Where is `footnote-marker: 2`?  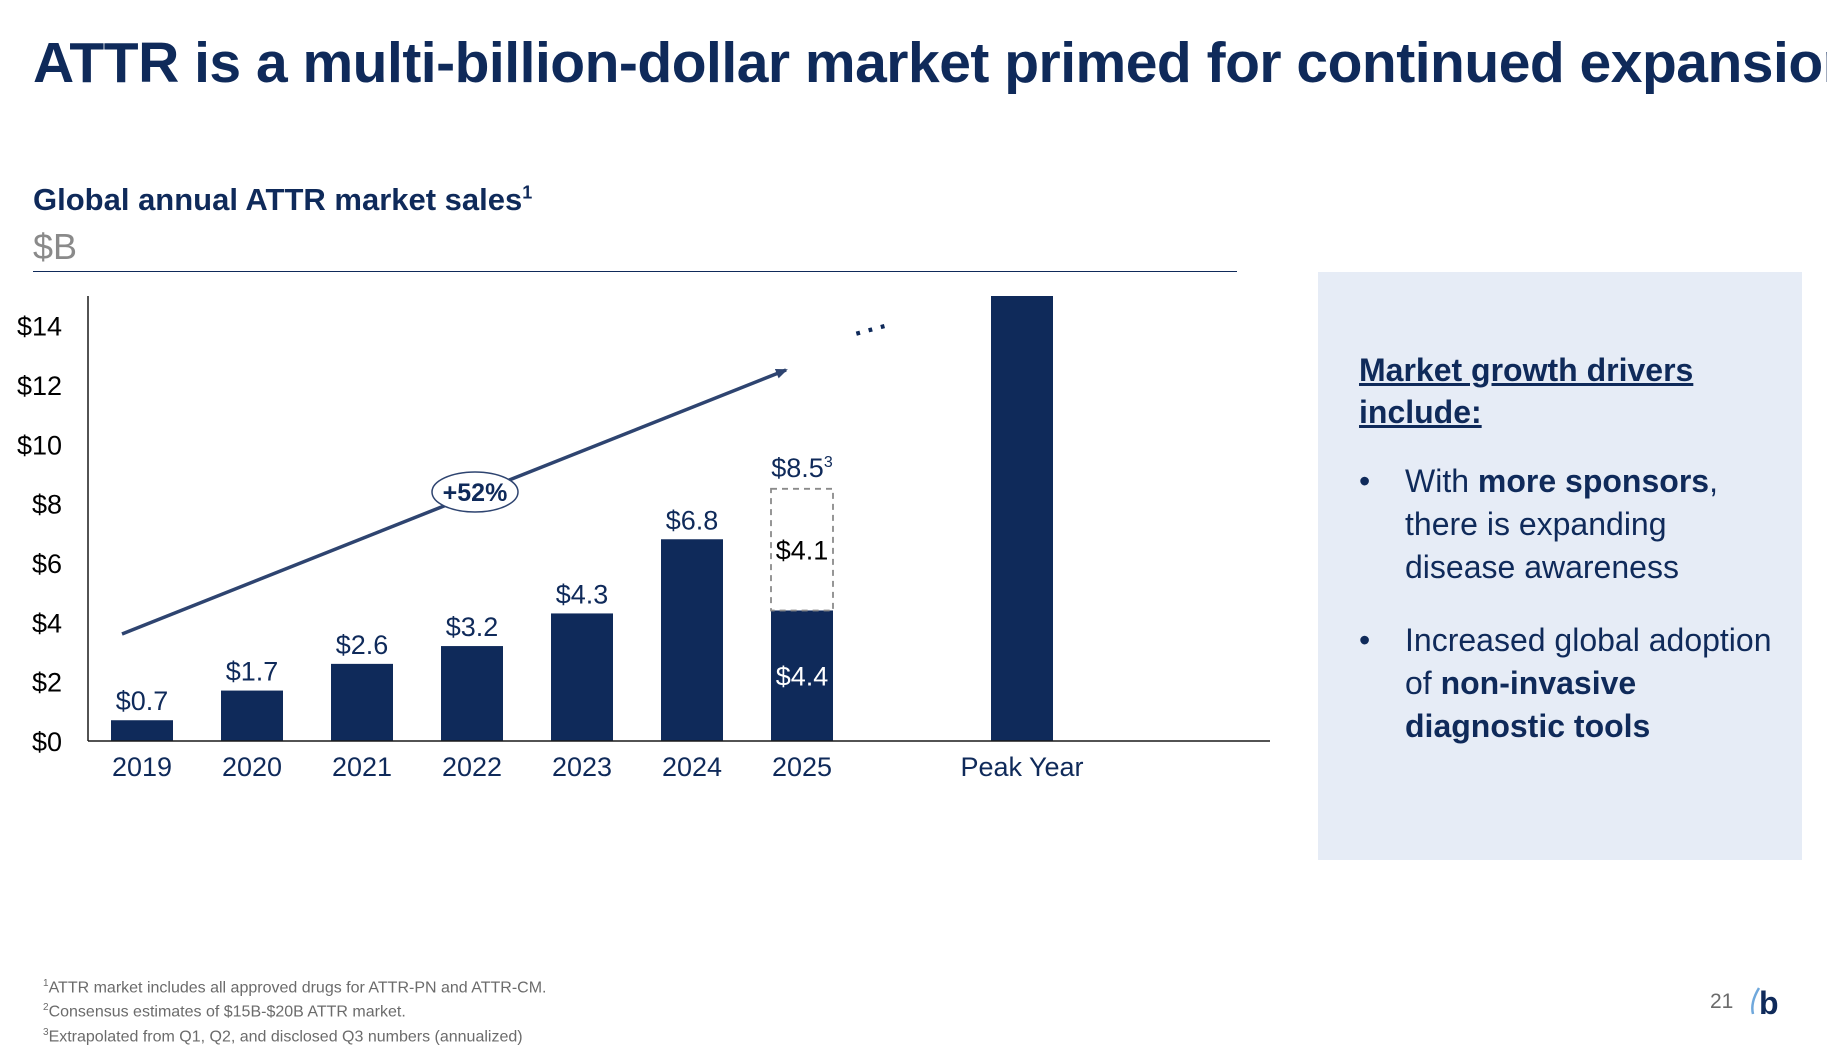
footnote-marker: 2 is located at coordinates (46, 1008).